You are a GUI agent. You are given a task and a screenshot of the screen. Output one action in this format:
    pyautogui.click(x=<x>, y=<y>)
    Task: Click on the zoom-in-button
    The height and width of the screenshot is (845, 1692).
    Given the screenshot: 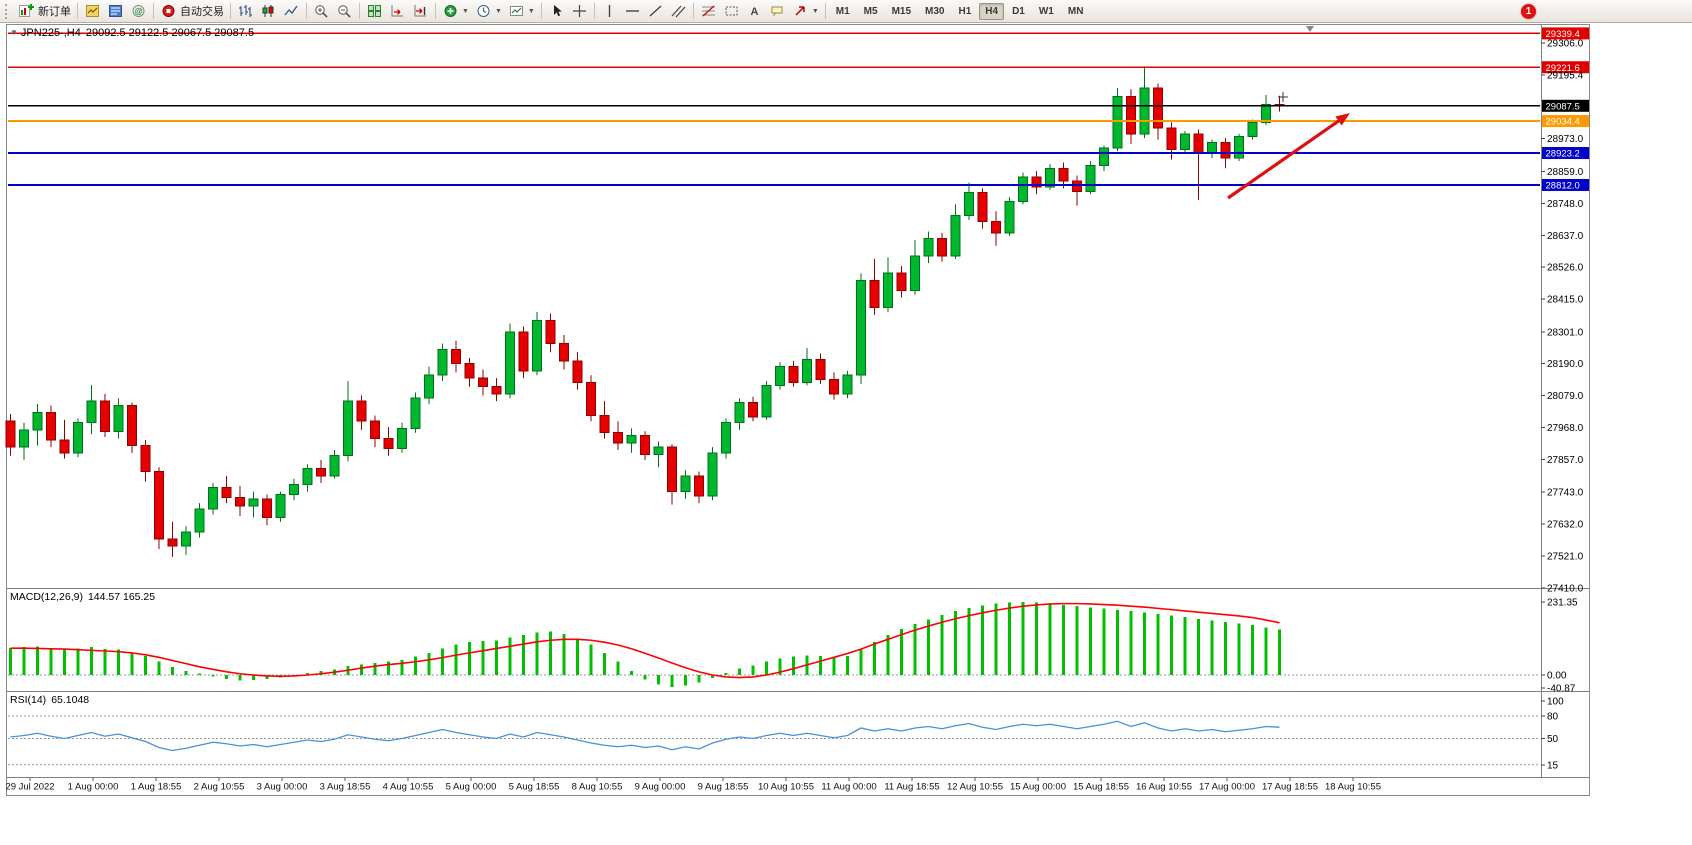 What is the action you would take?
    pyautogui.click(x=321, y=11)
    